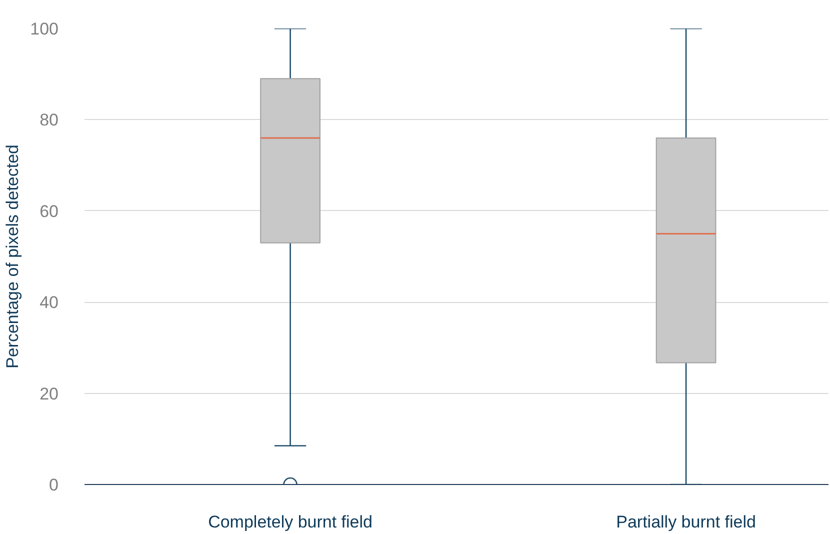 The width and height of the screenshot is (830, 534). Describe the element at coordinates (686, 522) in the screenshot. I see `x-tick-label: Partially burnt field` at that location.